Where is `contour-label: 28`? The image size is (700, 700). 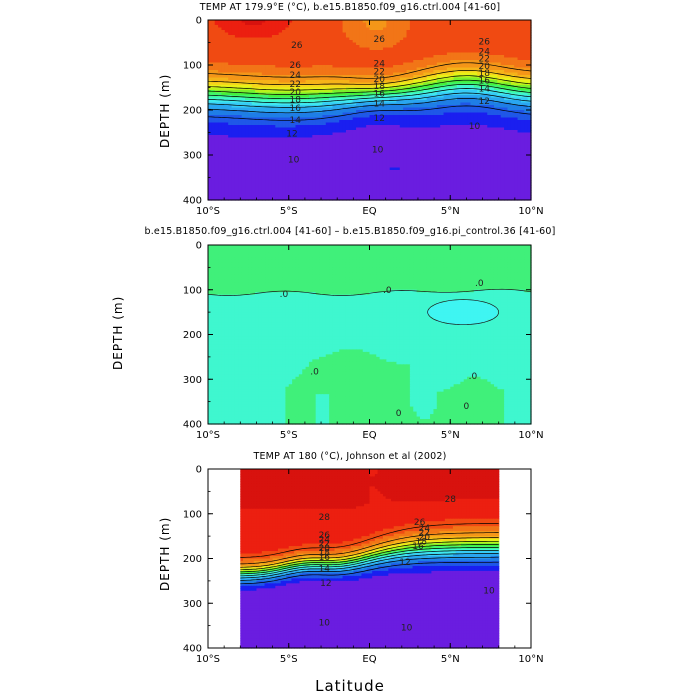 contour-label: 28 is located at coordinates (451, 500).